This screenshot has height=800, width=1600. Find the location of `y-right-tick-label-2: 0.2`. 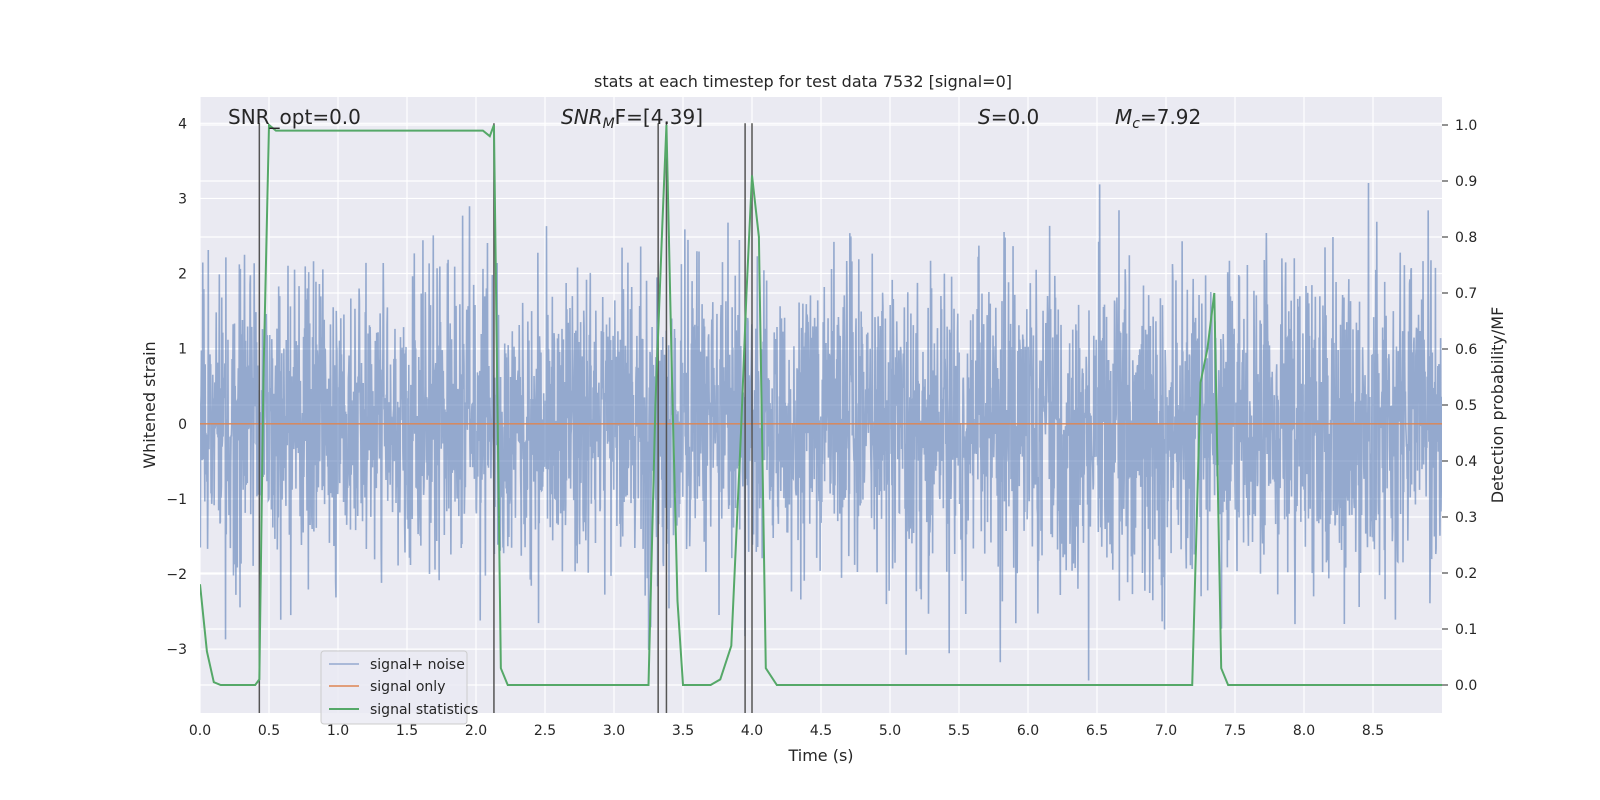

y-right-tick-label-2: 0.2 is located at coordinates (1466, 574).